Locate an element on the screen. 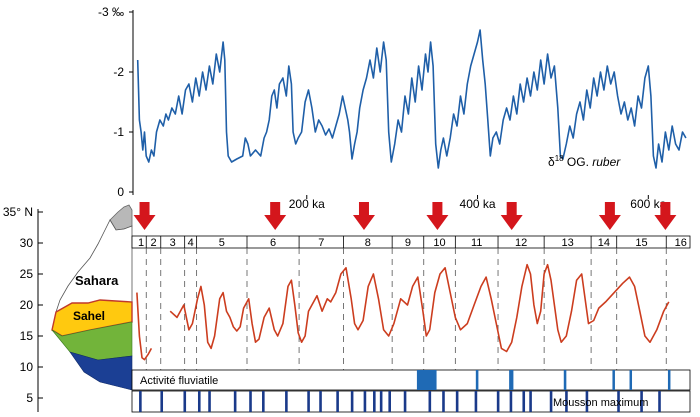  stage-label: 7 is located at coordinates (321, 243).